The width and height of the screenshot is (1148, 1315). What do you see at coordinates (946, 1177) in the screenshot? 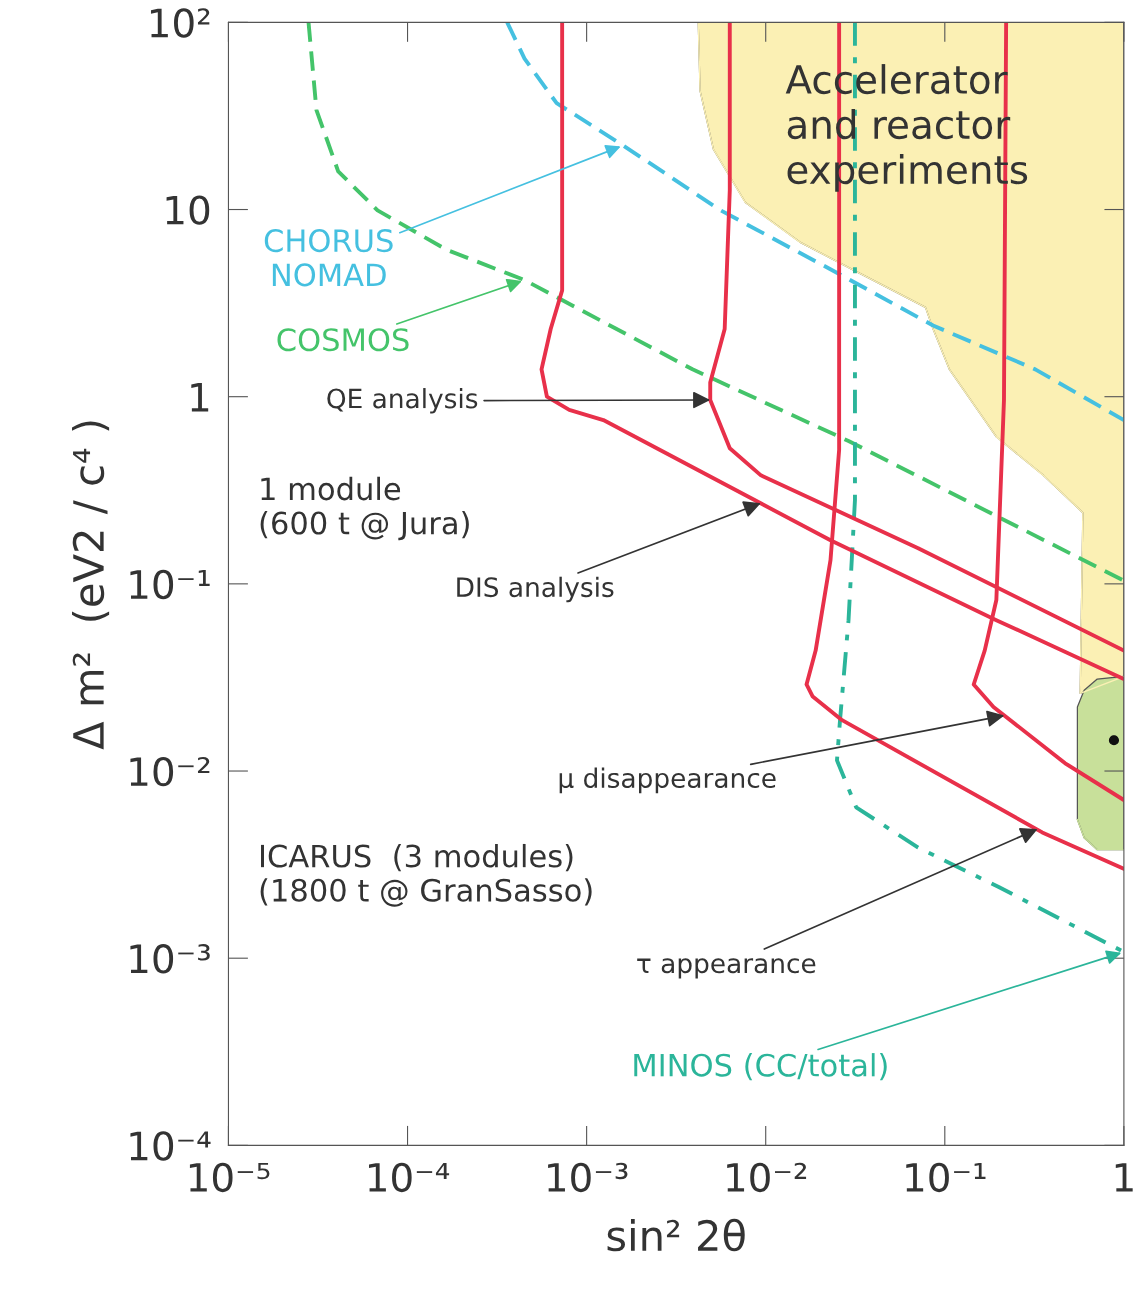
I see `x-tick-label: 10⁻¹` at bounding box center [946, 1177].